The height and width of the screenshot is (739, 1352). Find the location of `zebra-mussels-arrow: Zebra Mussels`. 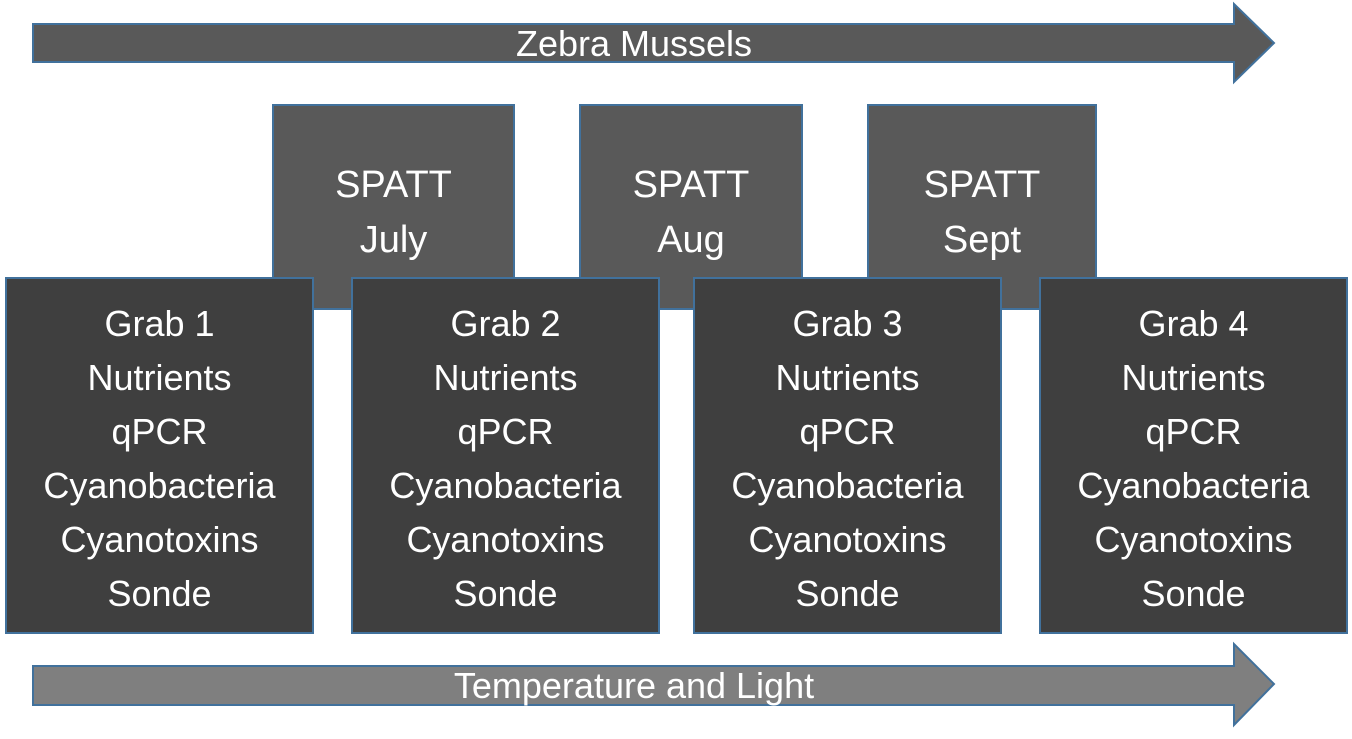

zebra-mussels-arrow: Zebra Mussels is located at coordinates (676, 45).